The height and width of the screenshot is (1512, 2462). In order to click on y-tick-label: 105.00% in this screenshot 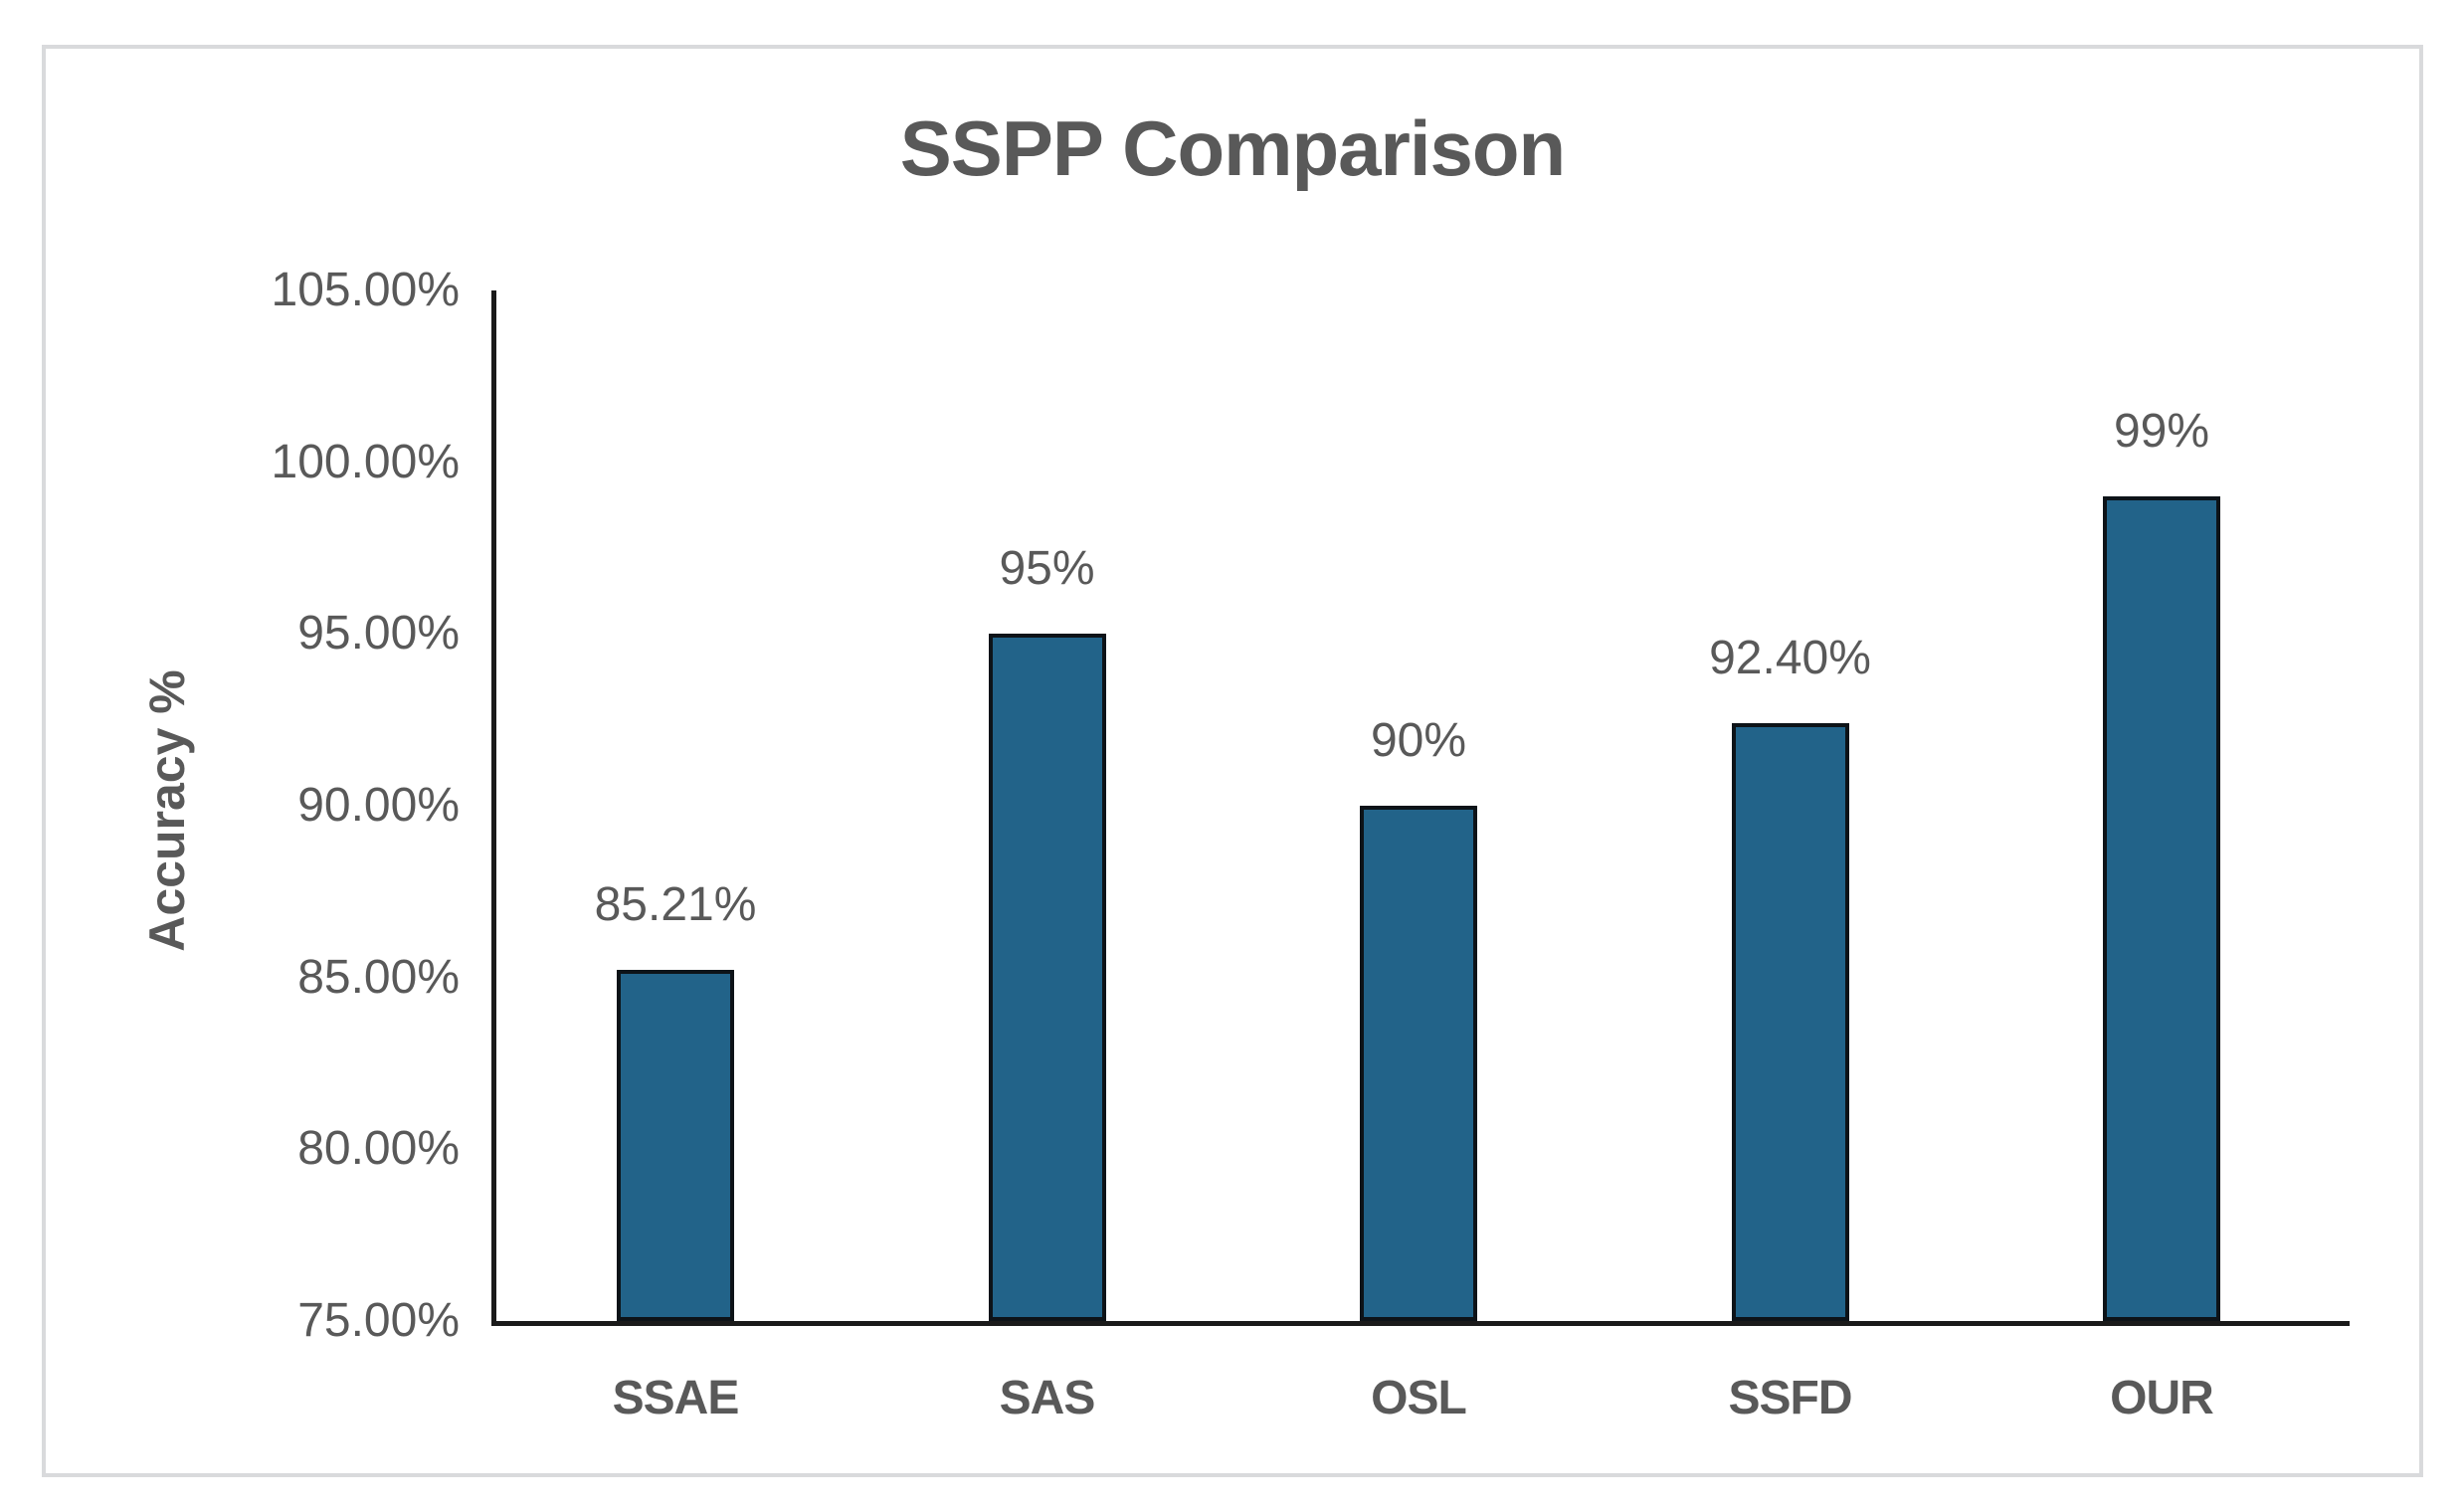, I will do `click(366, 290)`.